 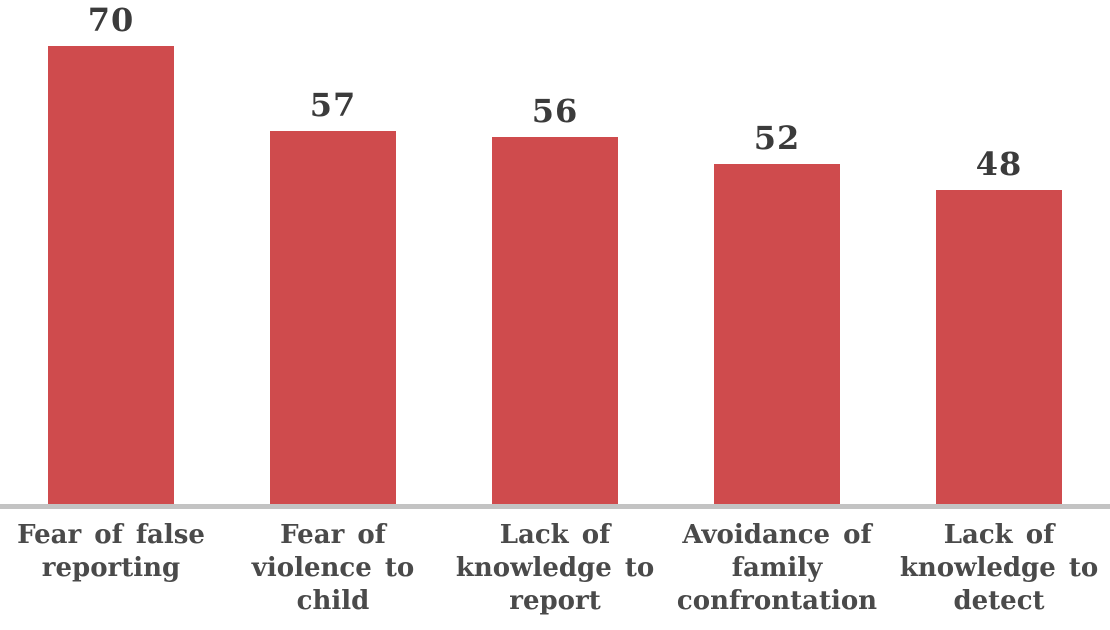 I want to click on value-label-2: 56, so click(x=555, y=111).